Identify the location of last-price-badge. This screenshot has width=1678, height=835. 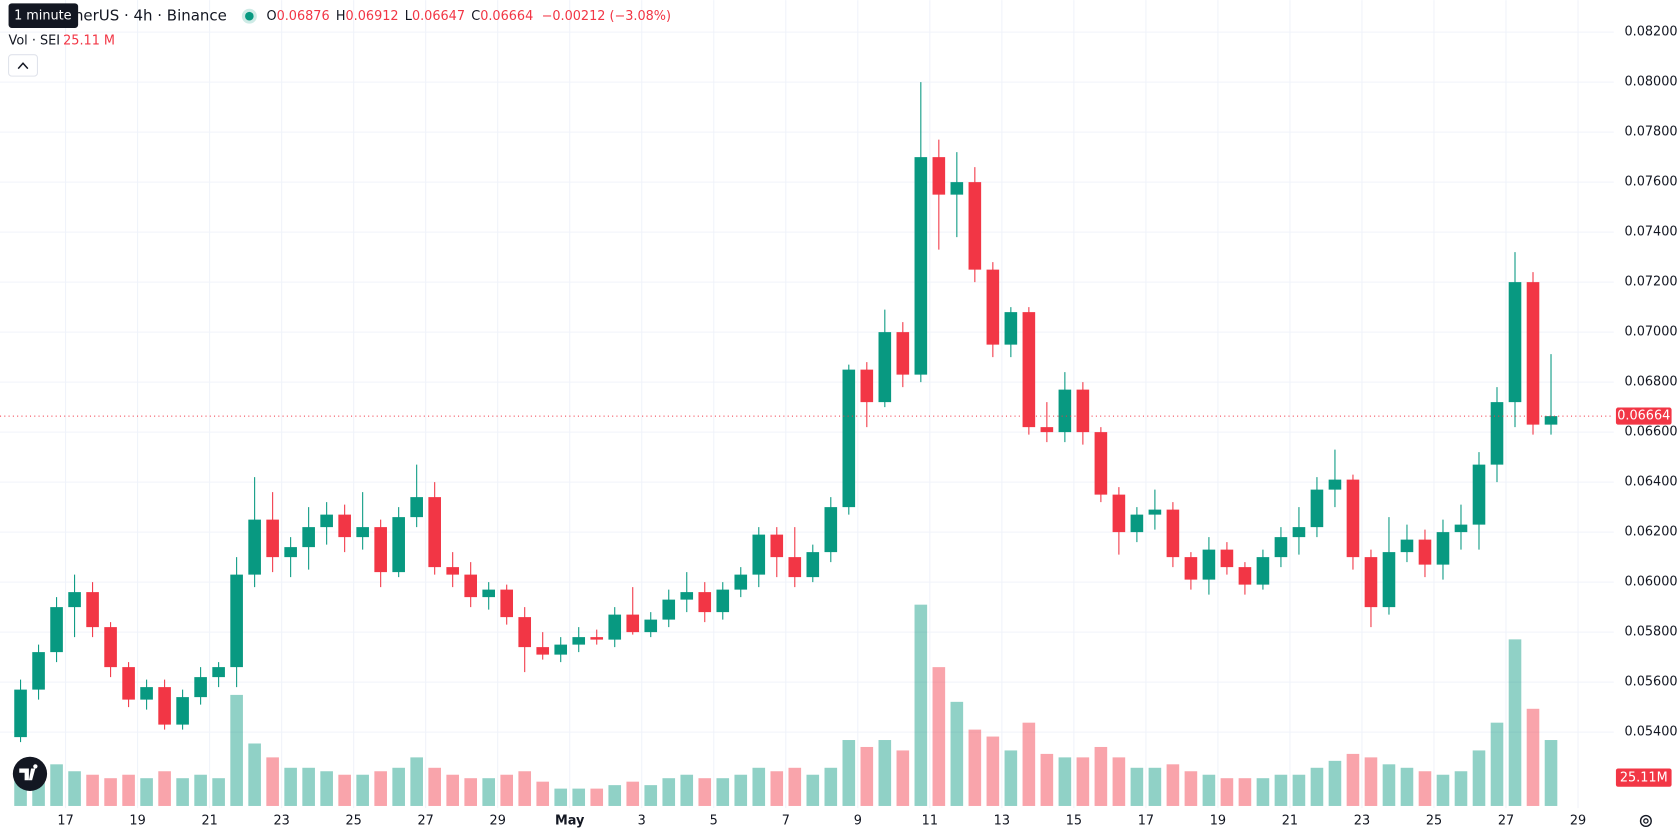
(1643, 416).